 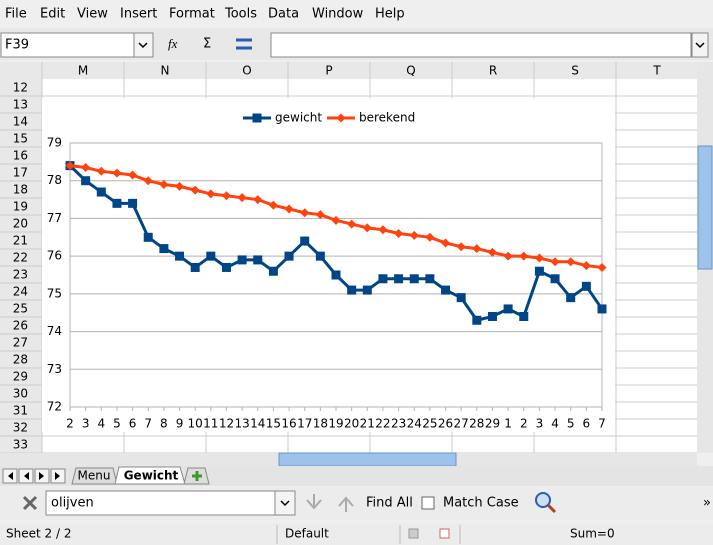 What do you see at coordinates (20, 445) in the screenshot?
I see `row-header: 33` at bounding box center [20, 445].